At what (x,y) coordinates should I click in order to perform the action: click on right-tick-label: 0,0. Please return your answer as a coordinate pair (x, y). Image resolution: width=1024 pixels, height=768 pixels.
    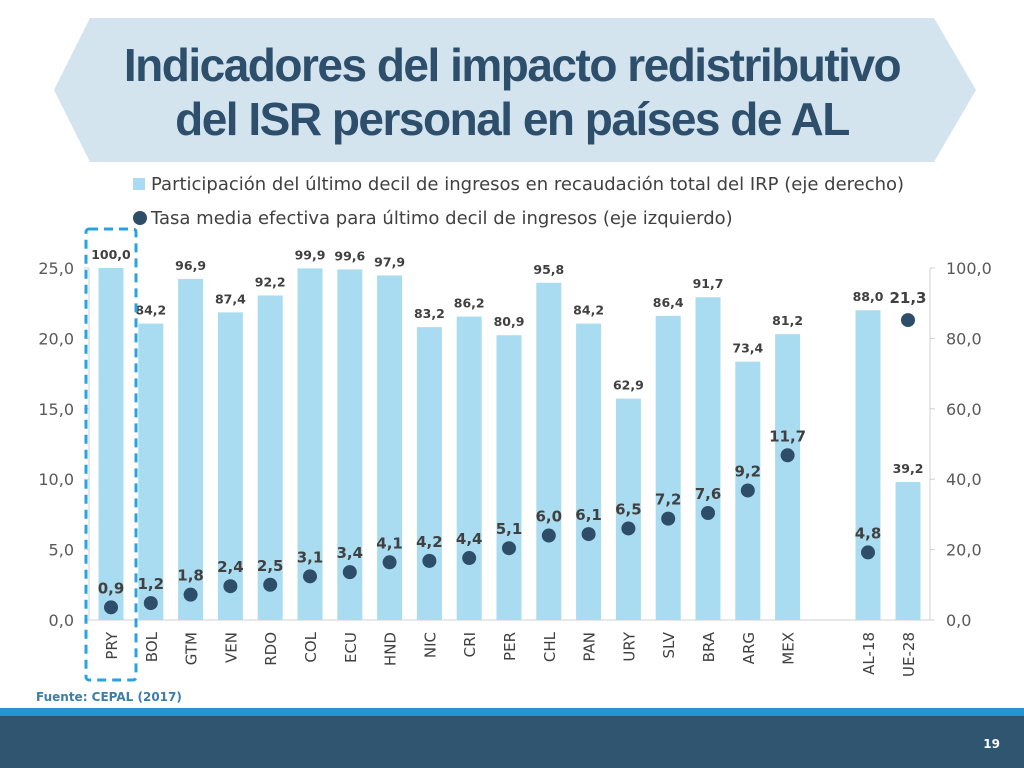
    Looking at the image, I should click on (958, 620).